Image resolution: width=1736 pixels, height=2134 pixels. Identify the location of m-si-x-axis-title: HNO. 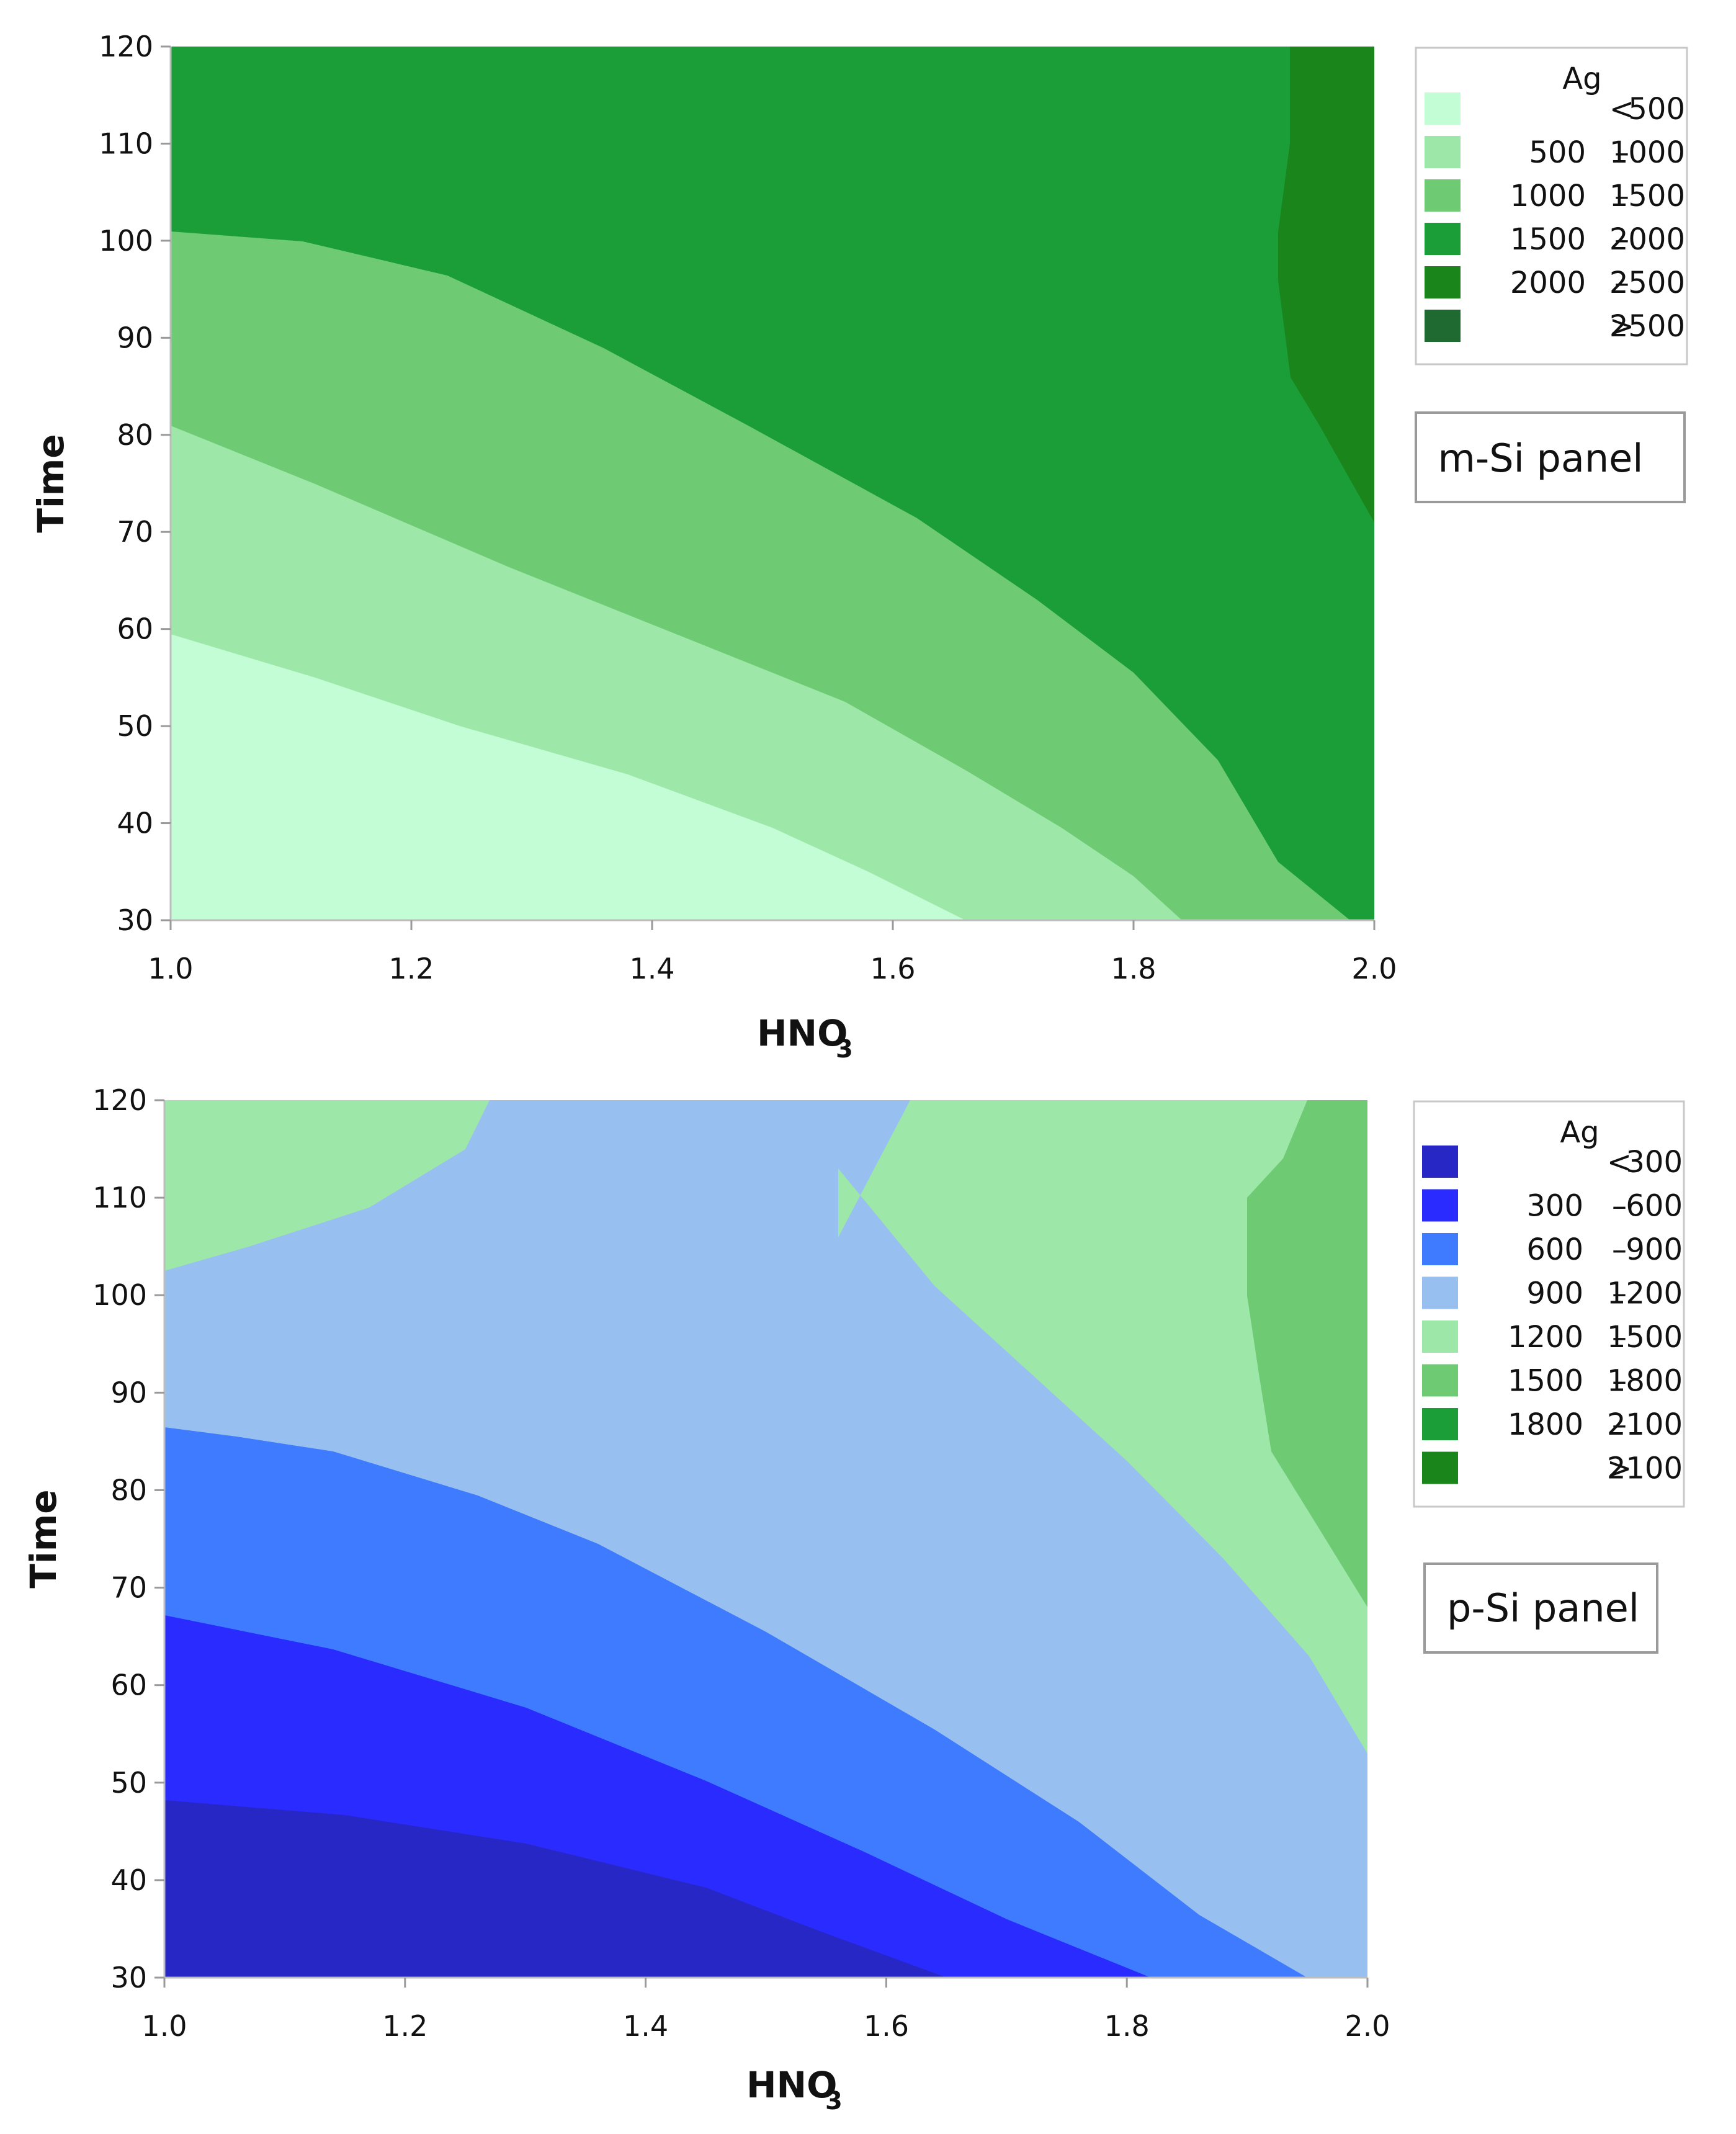
(802, 1033).